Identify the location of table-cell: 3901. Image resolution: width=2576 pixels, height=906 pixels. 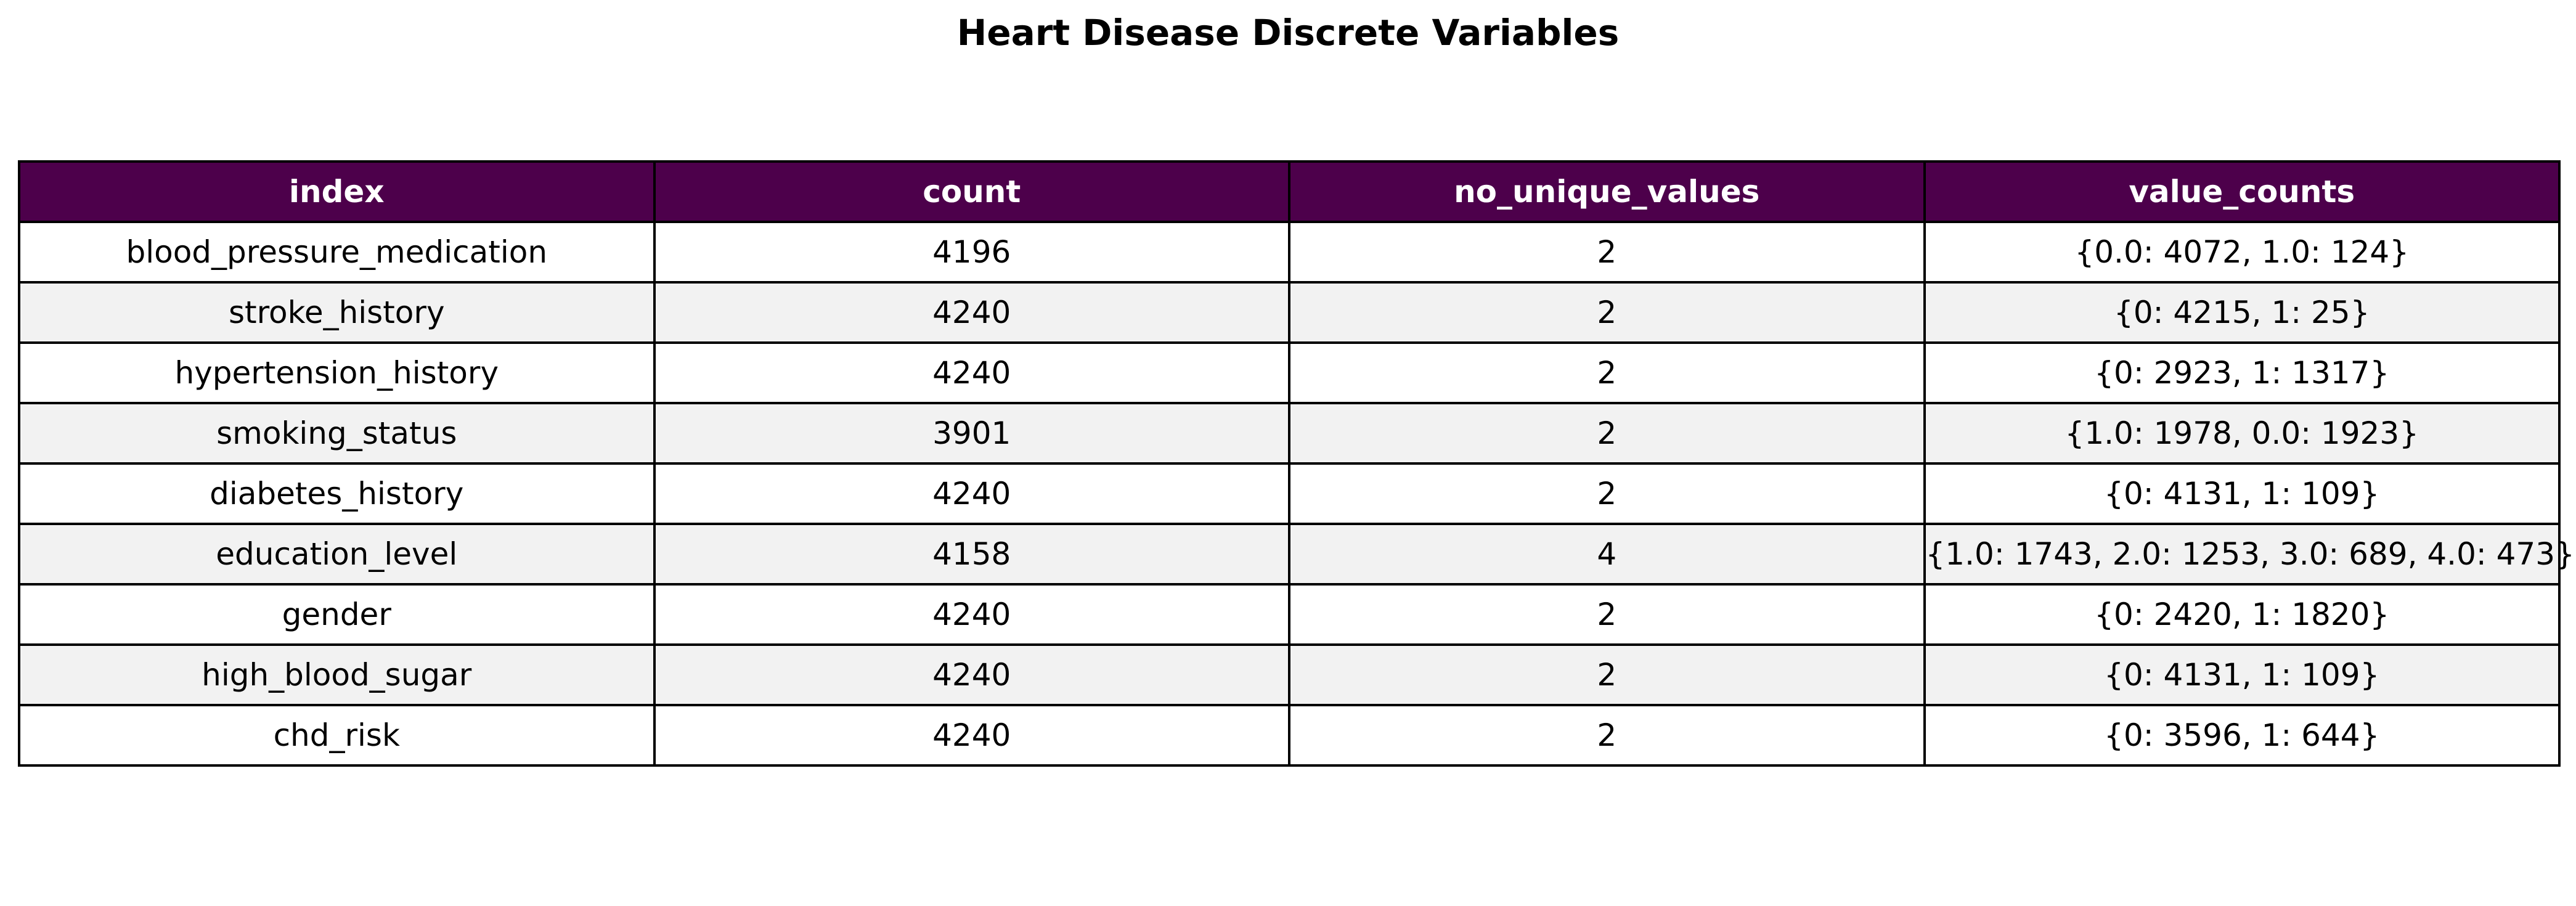
(972, 433).